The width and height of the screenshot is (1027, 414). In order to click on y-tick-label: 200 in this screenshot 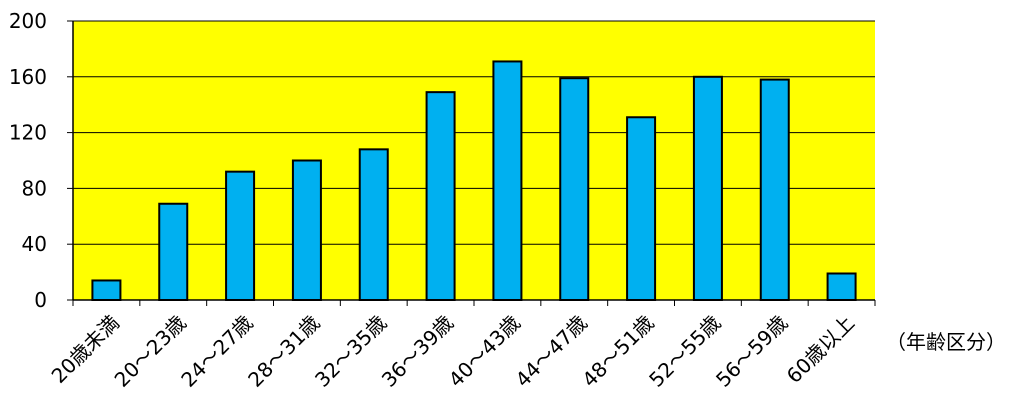, I will do `click(28, 21)`.